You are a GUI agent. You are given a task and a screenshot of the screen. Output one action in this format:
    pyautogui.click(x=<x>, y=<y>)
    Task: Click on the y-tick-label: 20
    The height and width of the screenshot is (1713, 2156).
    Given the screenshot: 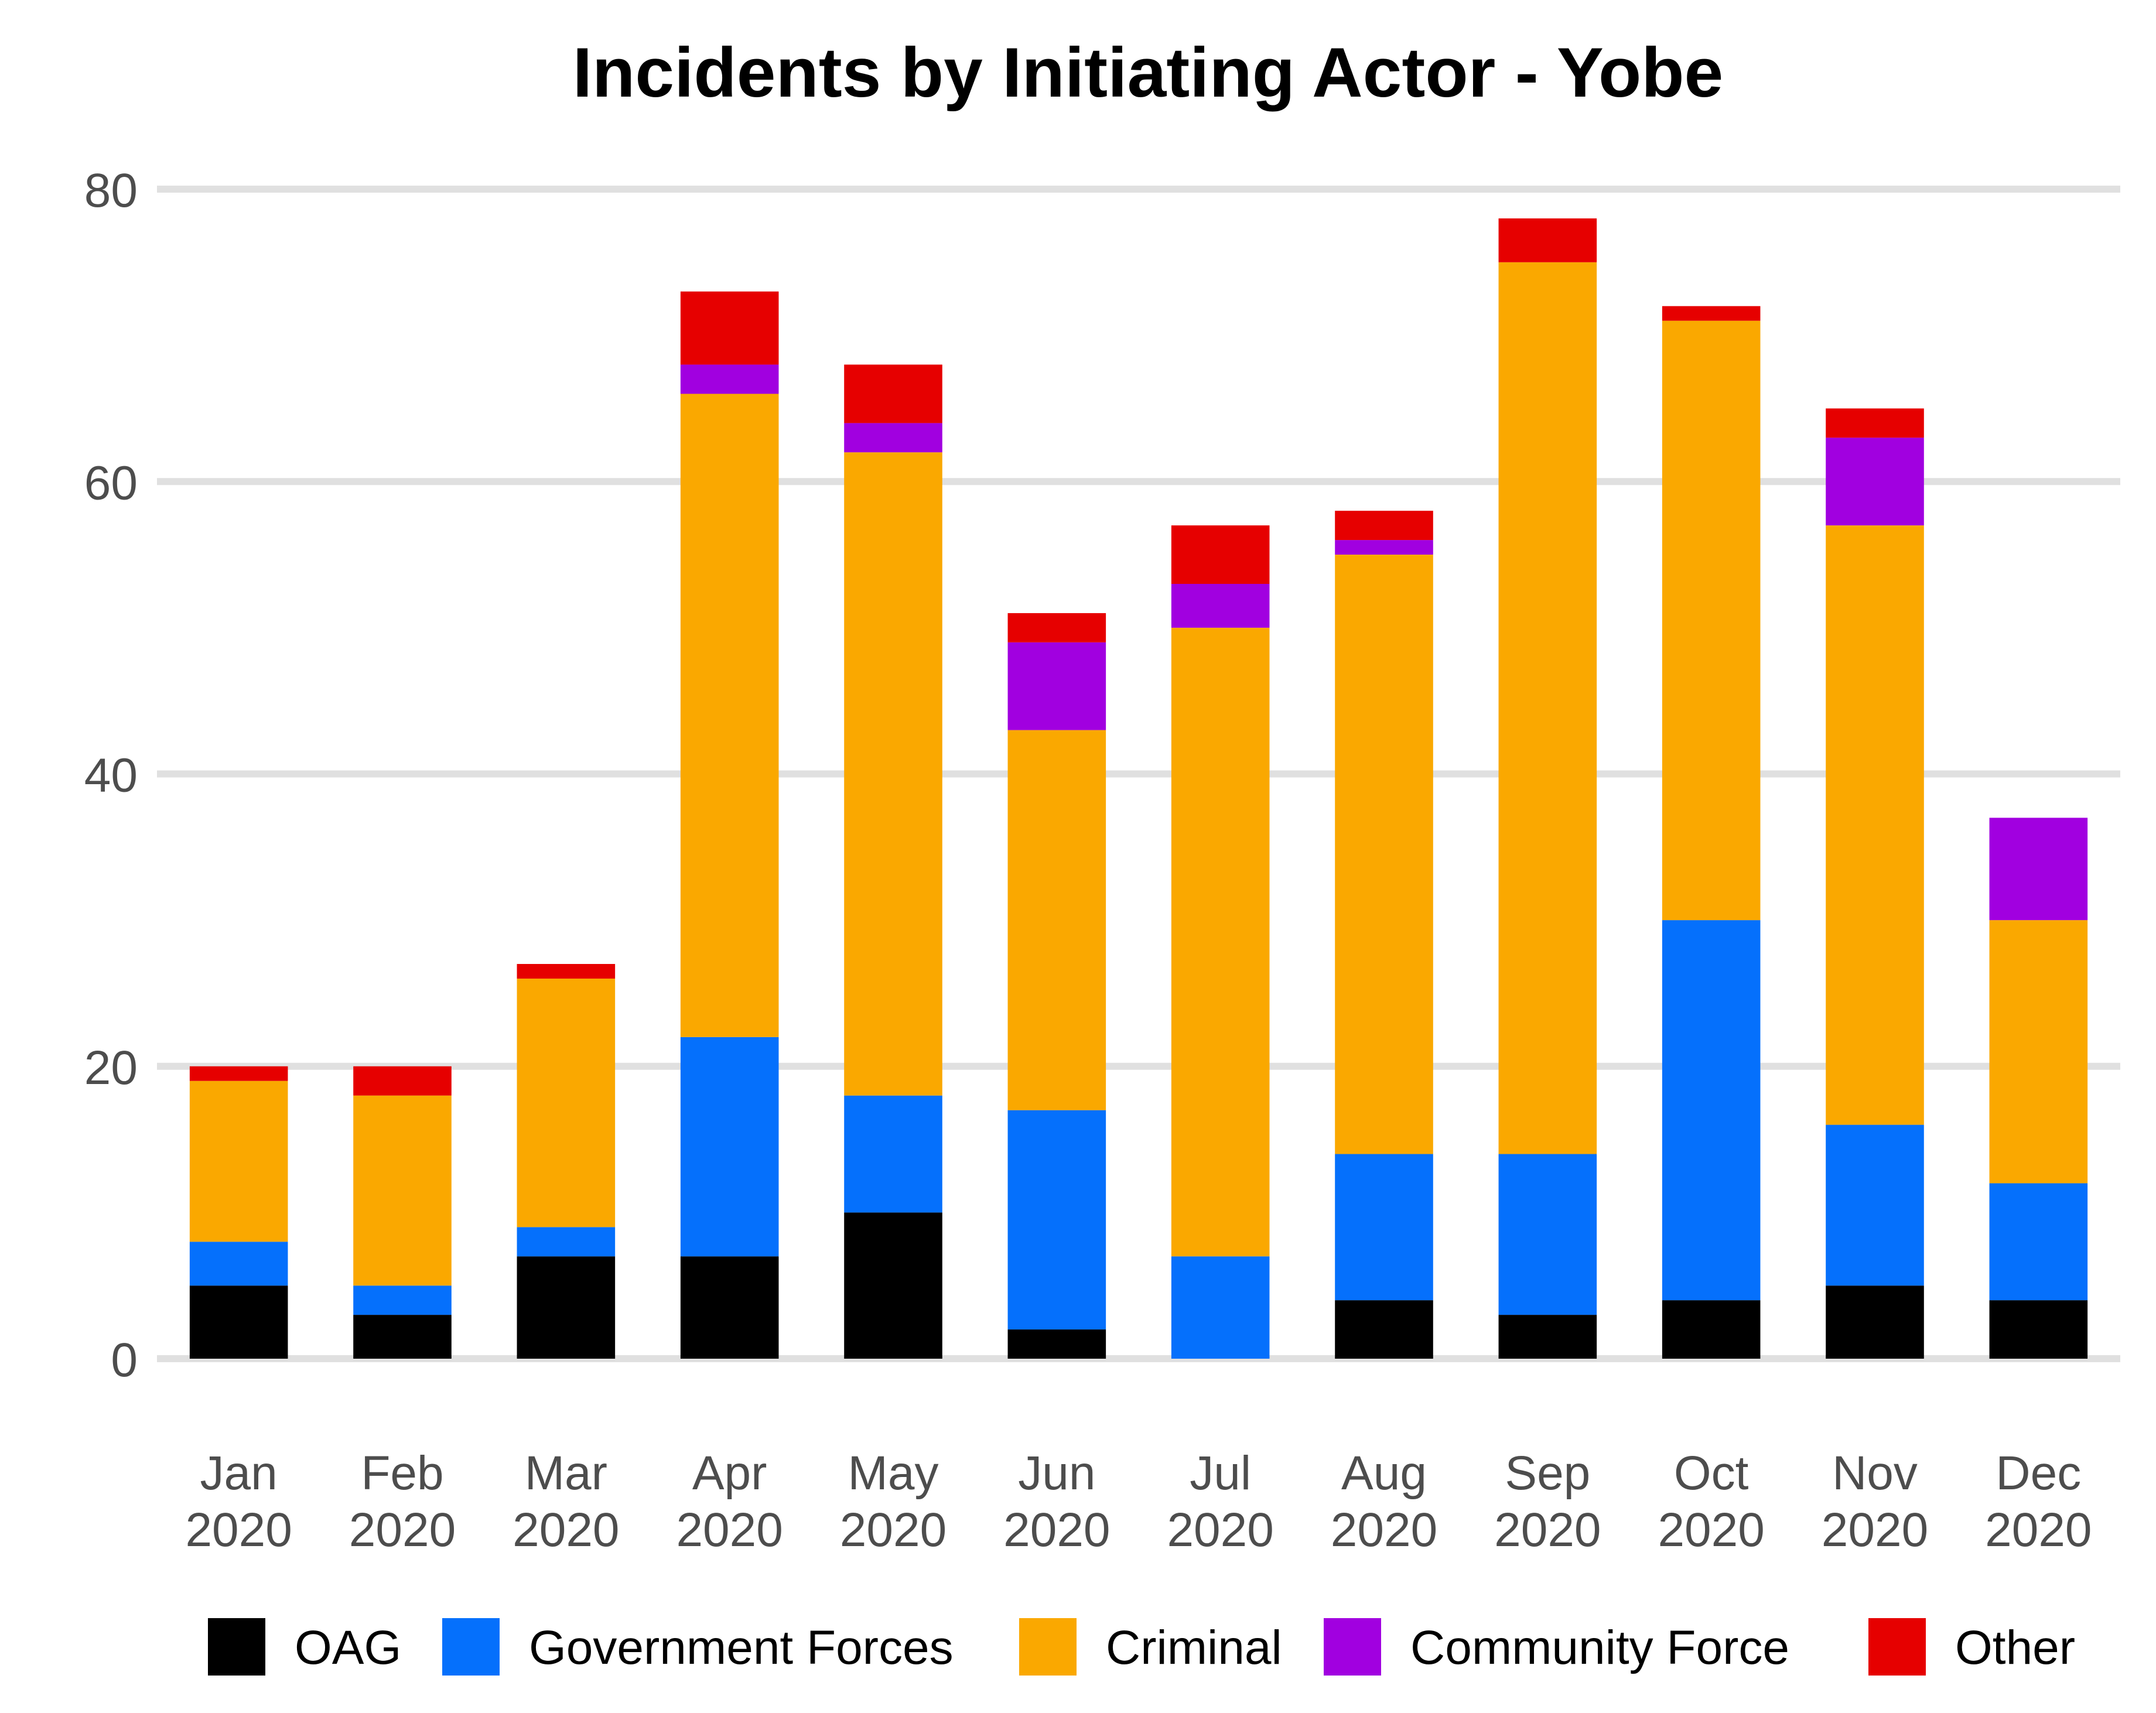 What is the action you would take?
    pyautogui.click(x=111, y=1068)
    